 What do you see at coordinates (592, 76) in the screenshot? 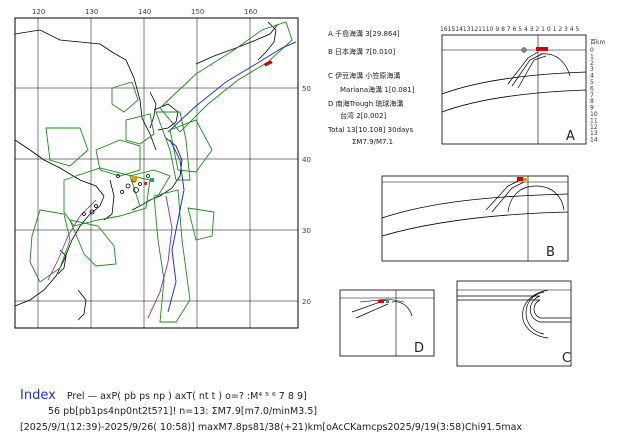
I see `panel-a-depth-tick: 4` at bounding box center [592, 76].